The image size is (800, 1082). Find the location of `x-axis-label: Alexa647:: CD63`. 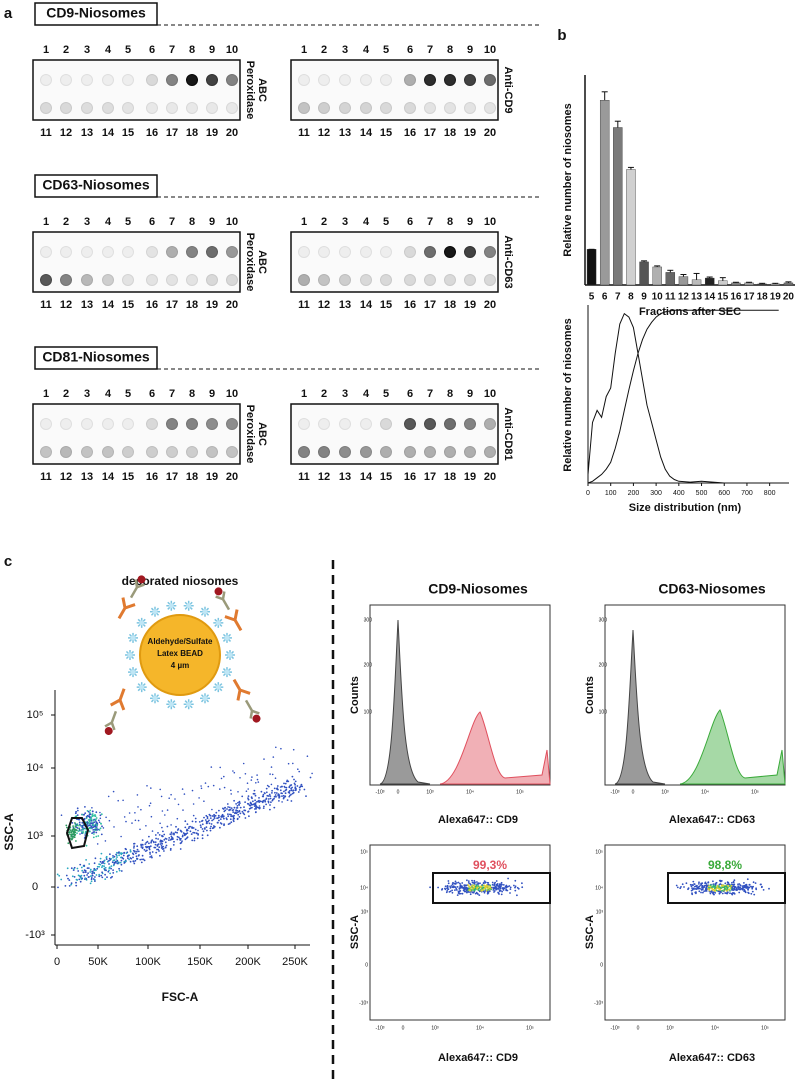

x-axis-label: Alexa647:: CD63 is located at coordinates (712, 1058).